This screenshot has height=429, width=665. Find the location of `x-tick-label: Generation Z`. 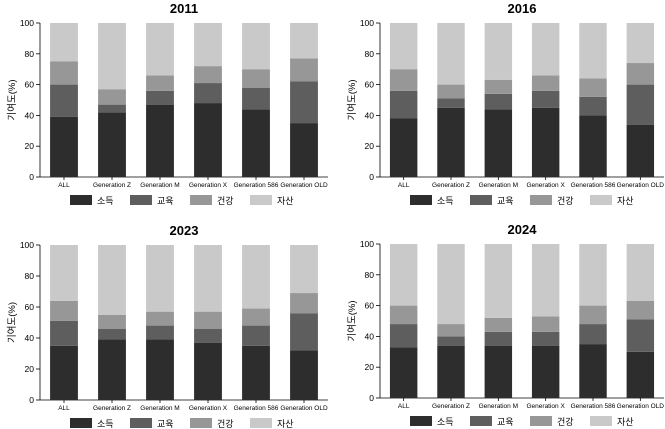

x-tick-label: Generation Z is located at coordinates (451, 406).